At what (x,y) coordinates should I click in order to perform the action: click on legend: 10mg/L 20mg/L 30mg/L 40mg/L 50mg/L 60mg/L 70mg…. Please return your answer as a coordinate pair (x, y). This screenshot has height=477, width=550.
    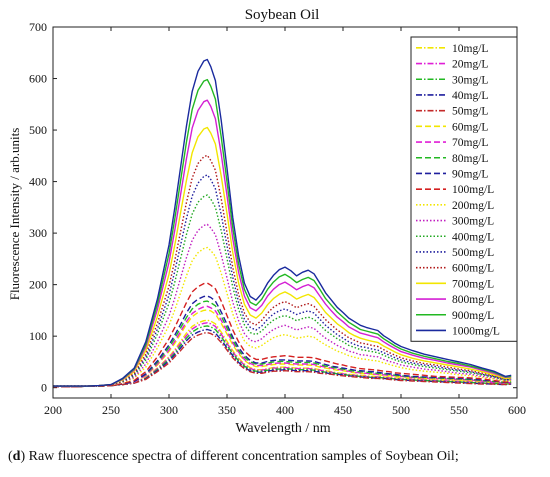
    Looking at the image, I should click on (464, 189).